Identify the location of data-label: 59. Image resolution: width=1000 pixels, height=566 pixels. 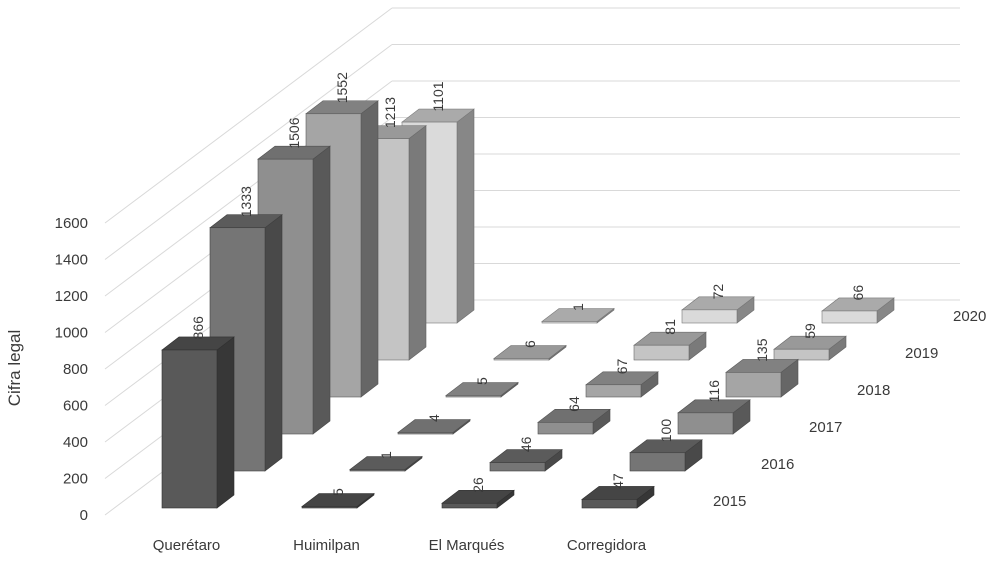
(810, 331).